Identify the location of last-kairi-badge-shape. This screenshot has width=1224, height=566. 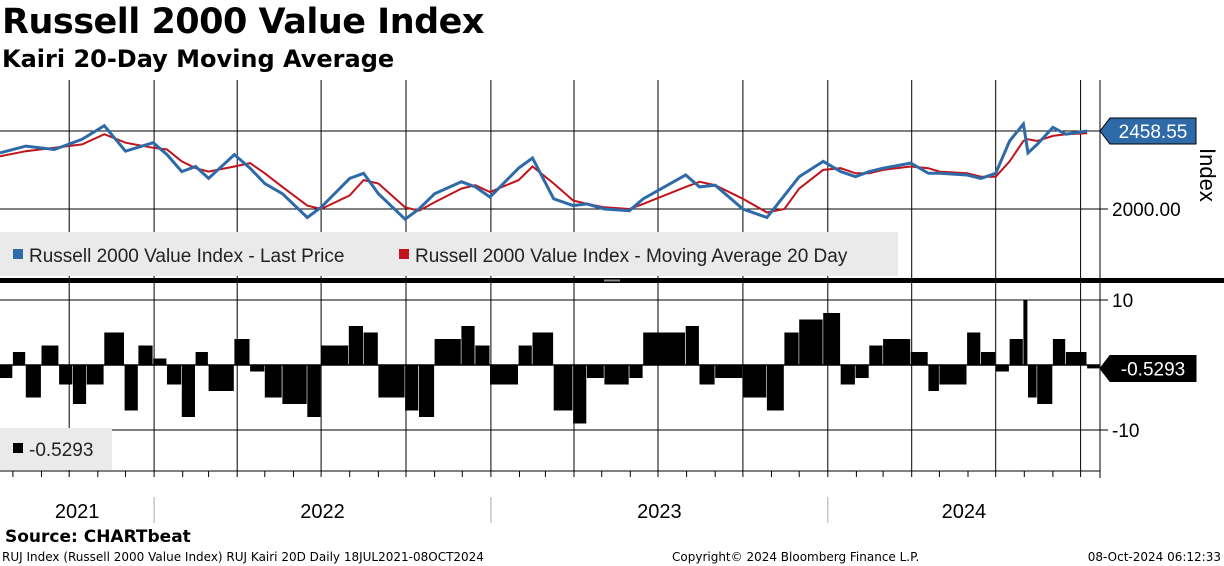
(1148, 368).